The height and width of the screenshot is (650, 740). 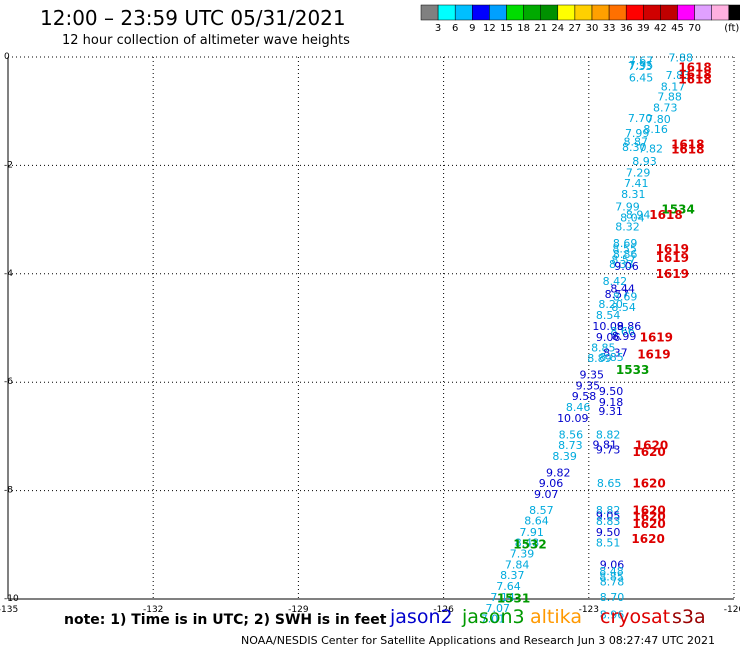 I want to click on color-scale-tick-label: 42, so click(x=660, y=28).